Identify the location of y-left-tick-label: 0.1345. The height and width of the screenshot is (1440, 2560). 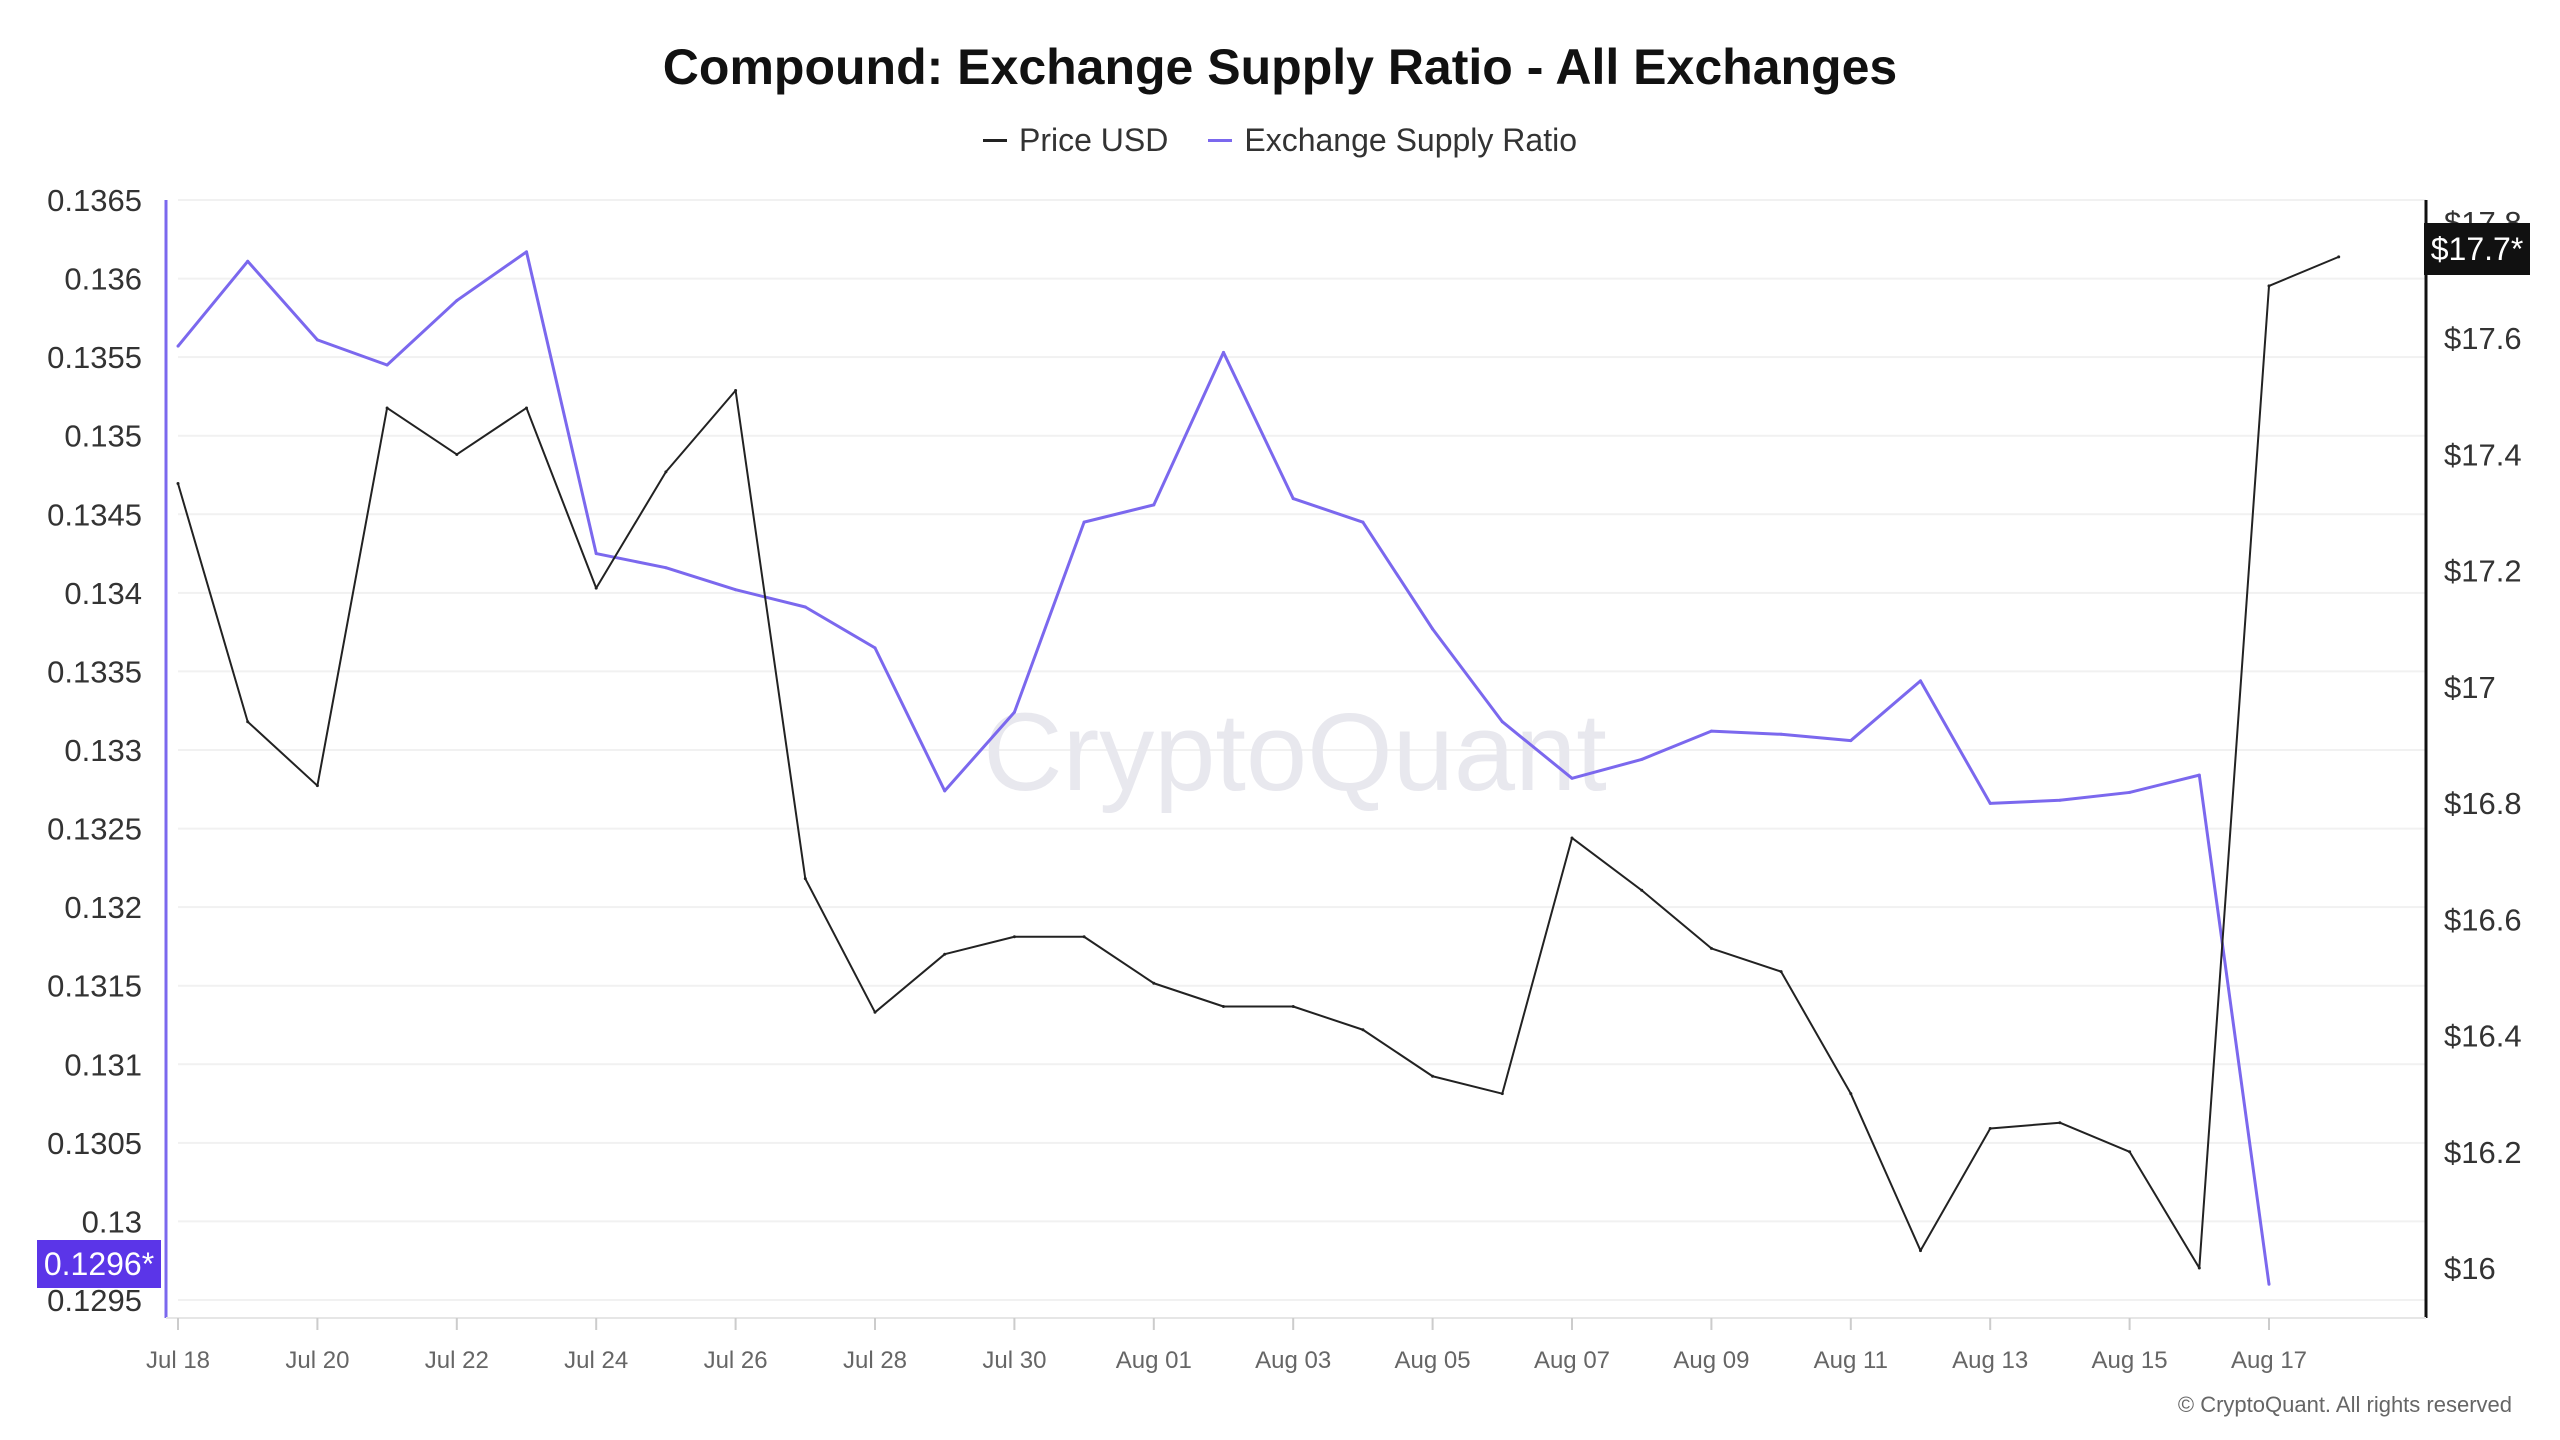
(94, 514).